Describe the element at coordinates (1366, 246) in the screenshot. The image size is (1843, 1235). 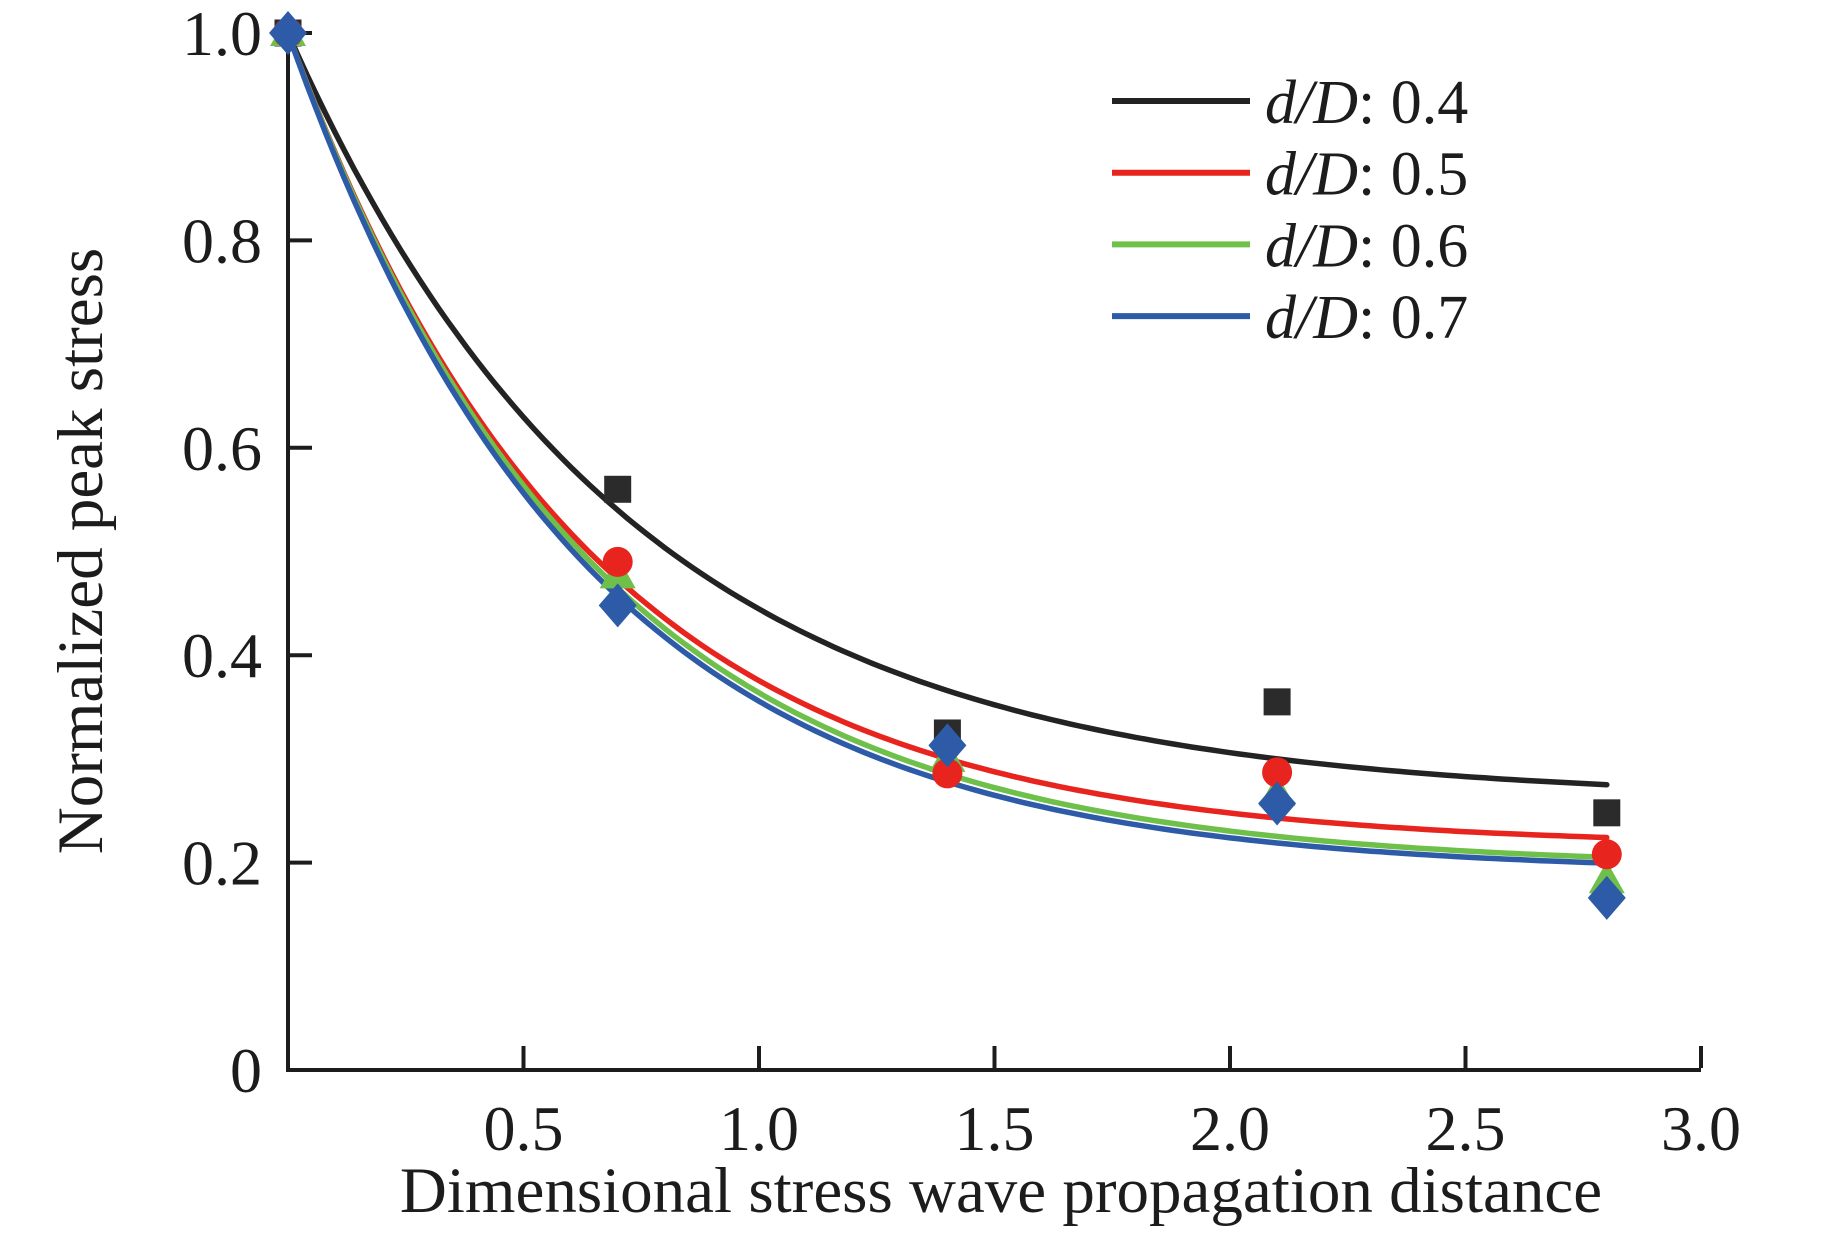
I see `legend-label: d/D: 0.6` at that location.